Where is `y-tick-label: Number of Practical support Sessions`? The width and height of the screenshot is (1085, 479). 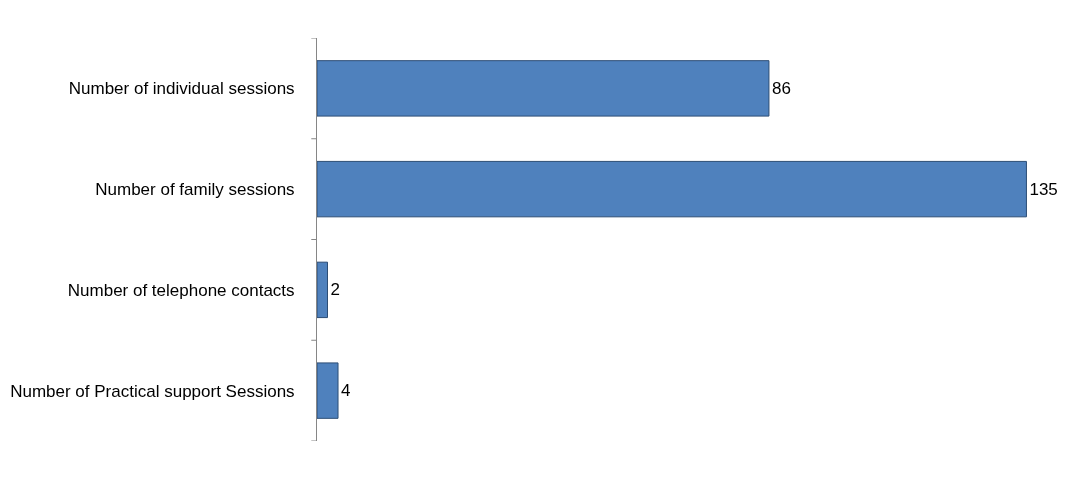 y-tick-label: Number of Practical support Sessions is located at coordinates (152, 391).